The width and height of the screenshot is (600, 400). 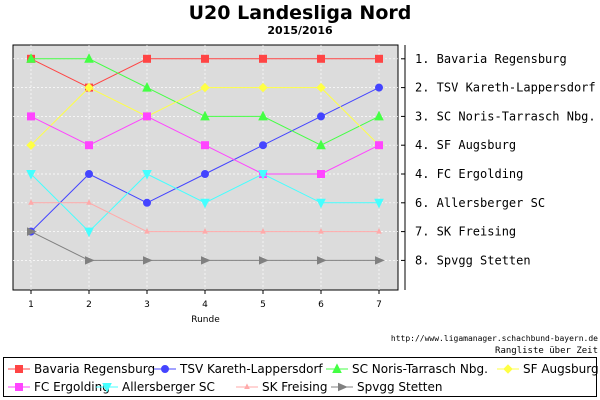 I want to click on x-tick-label-7: 7, so click(x=379, y=305).